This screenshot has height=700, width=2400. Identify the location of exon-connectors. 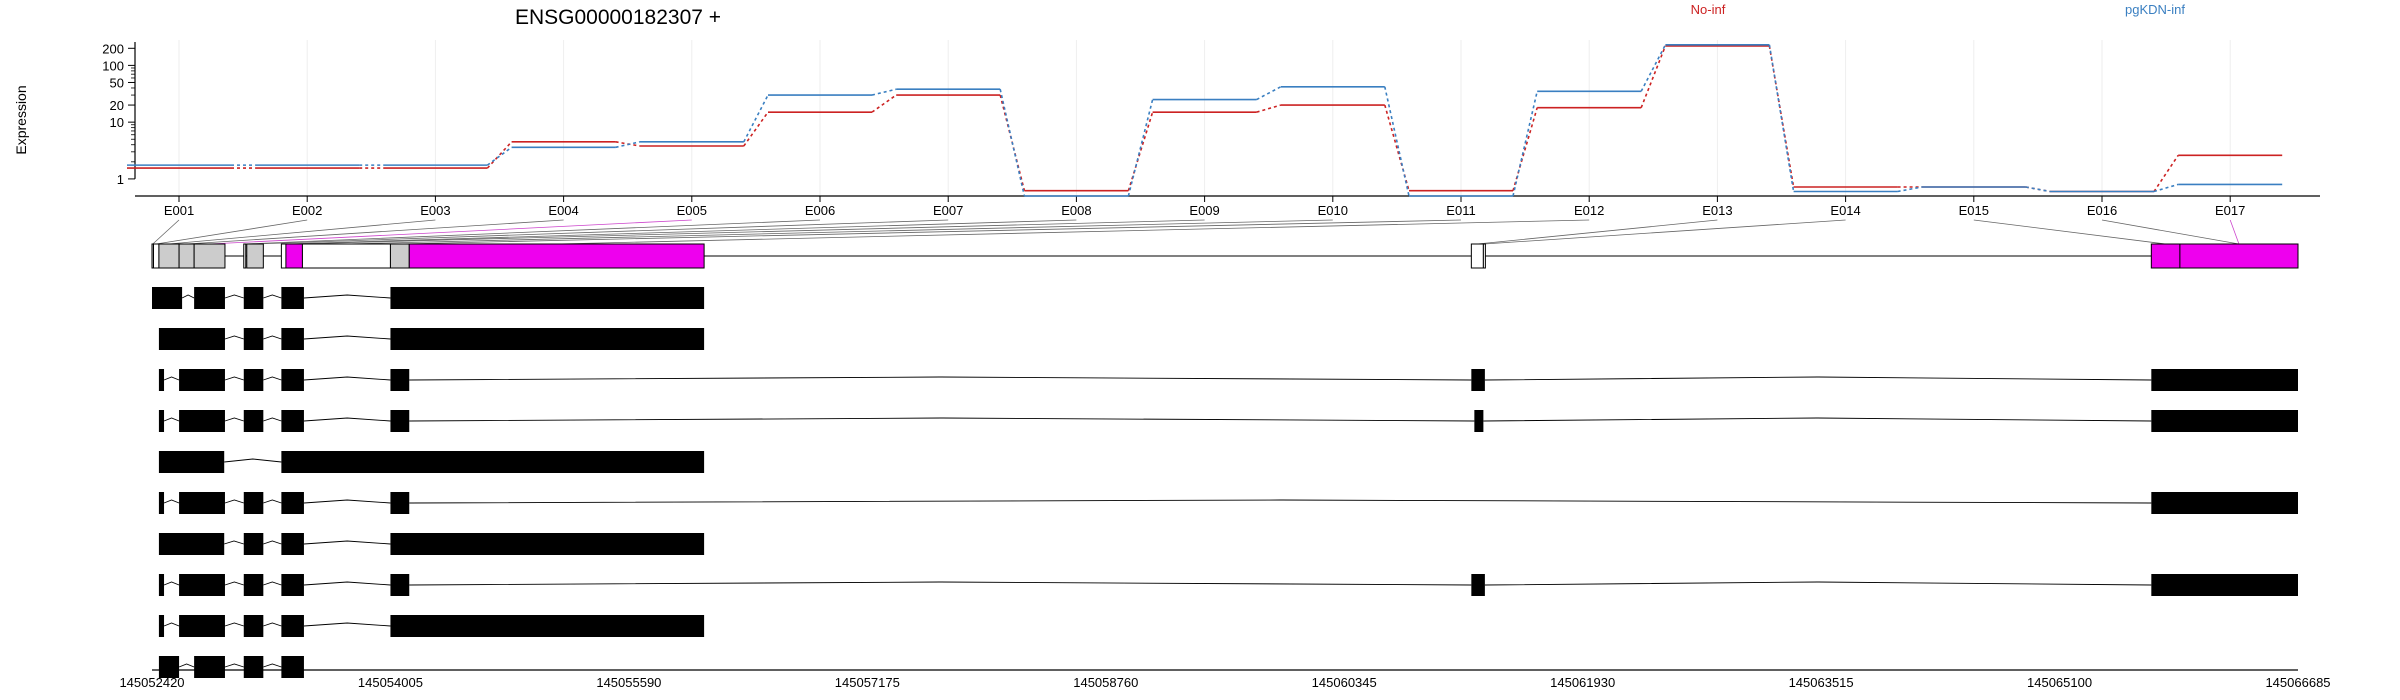
(1196, 232).